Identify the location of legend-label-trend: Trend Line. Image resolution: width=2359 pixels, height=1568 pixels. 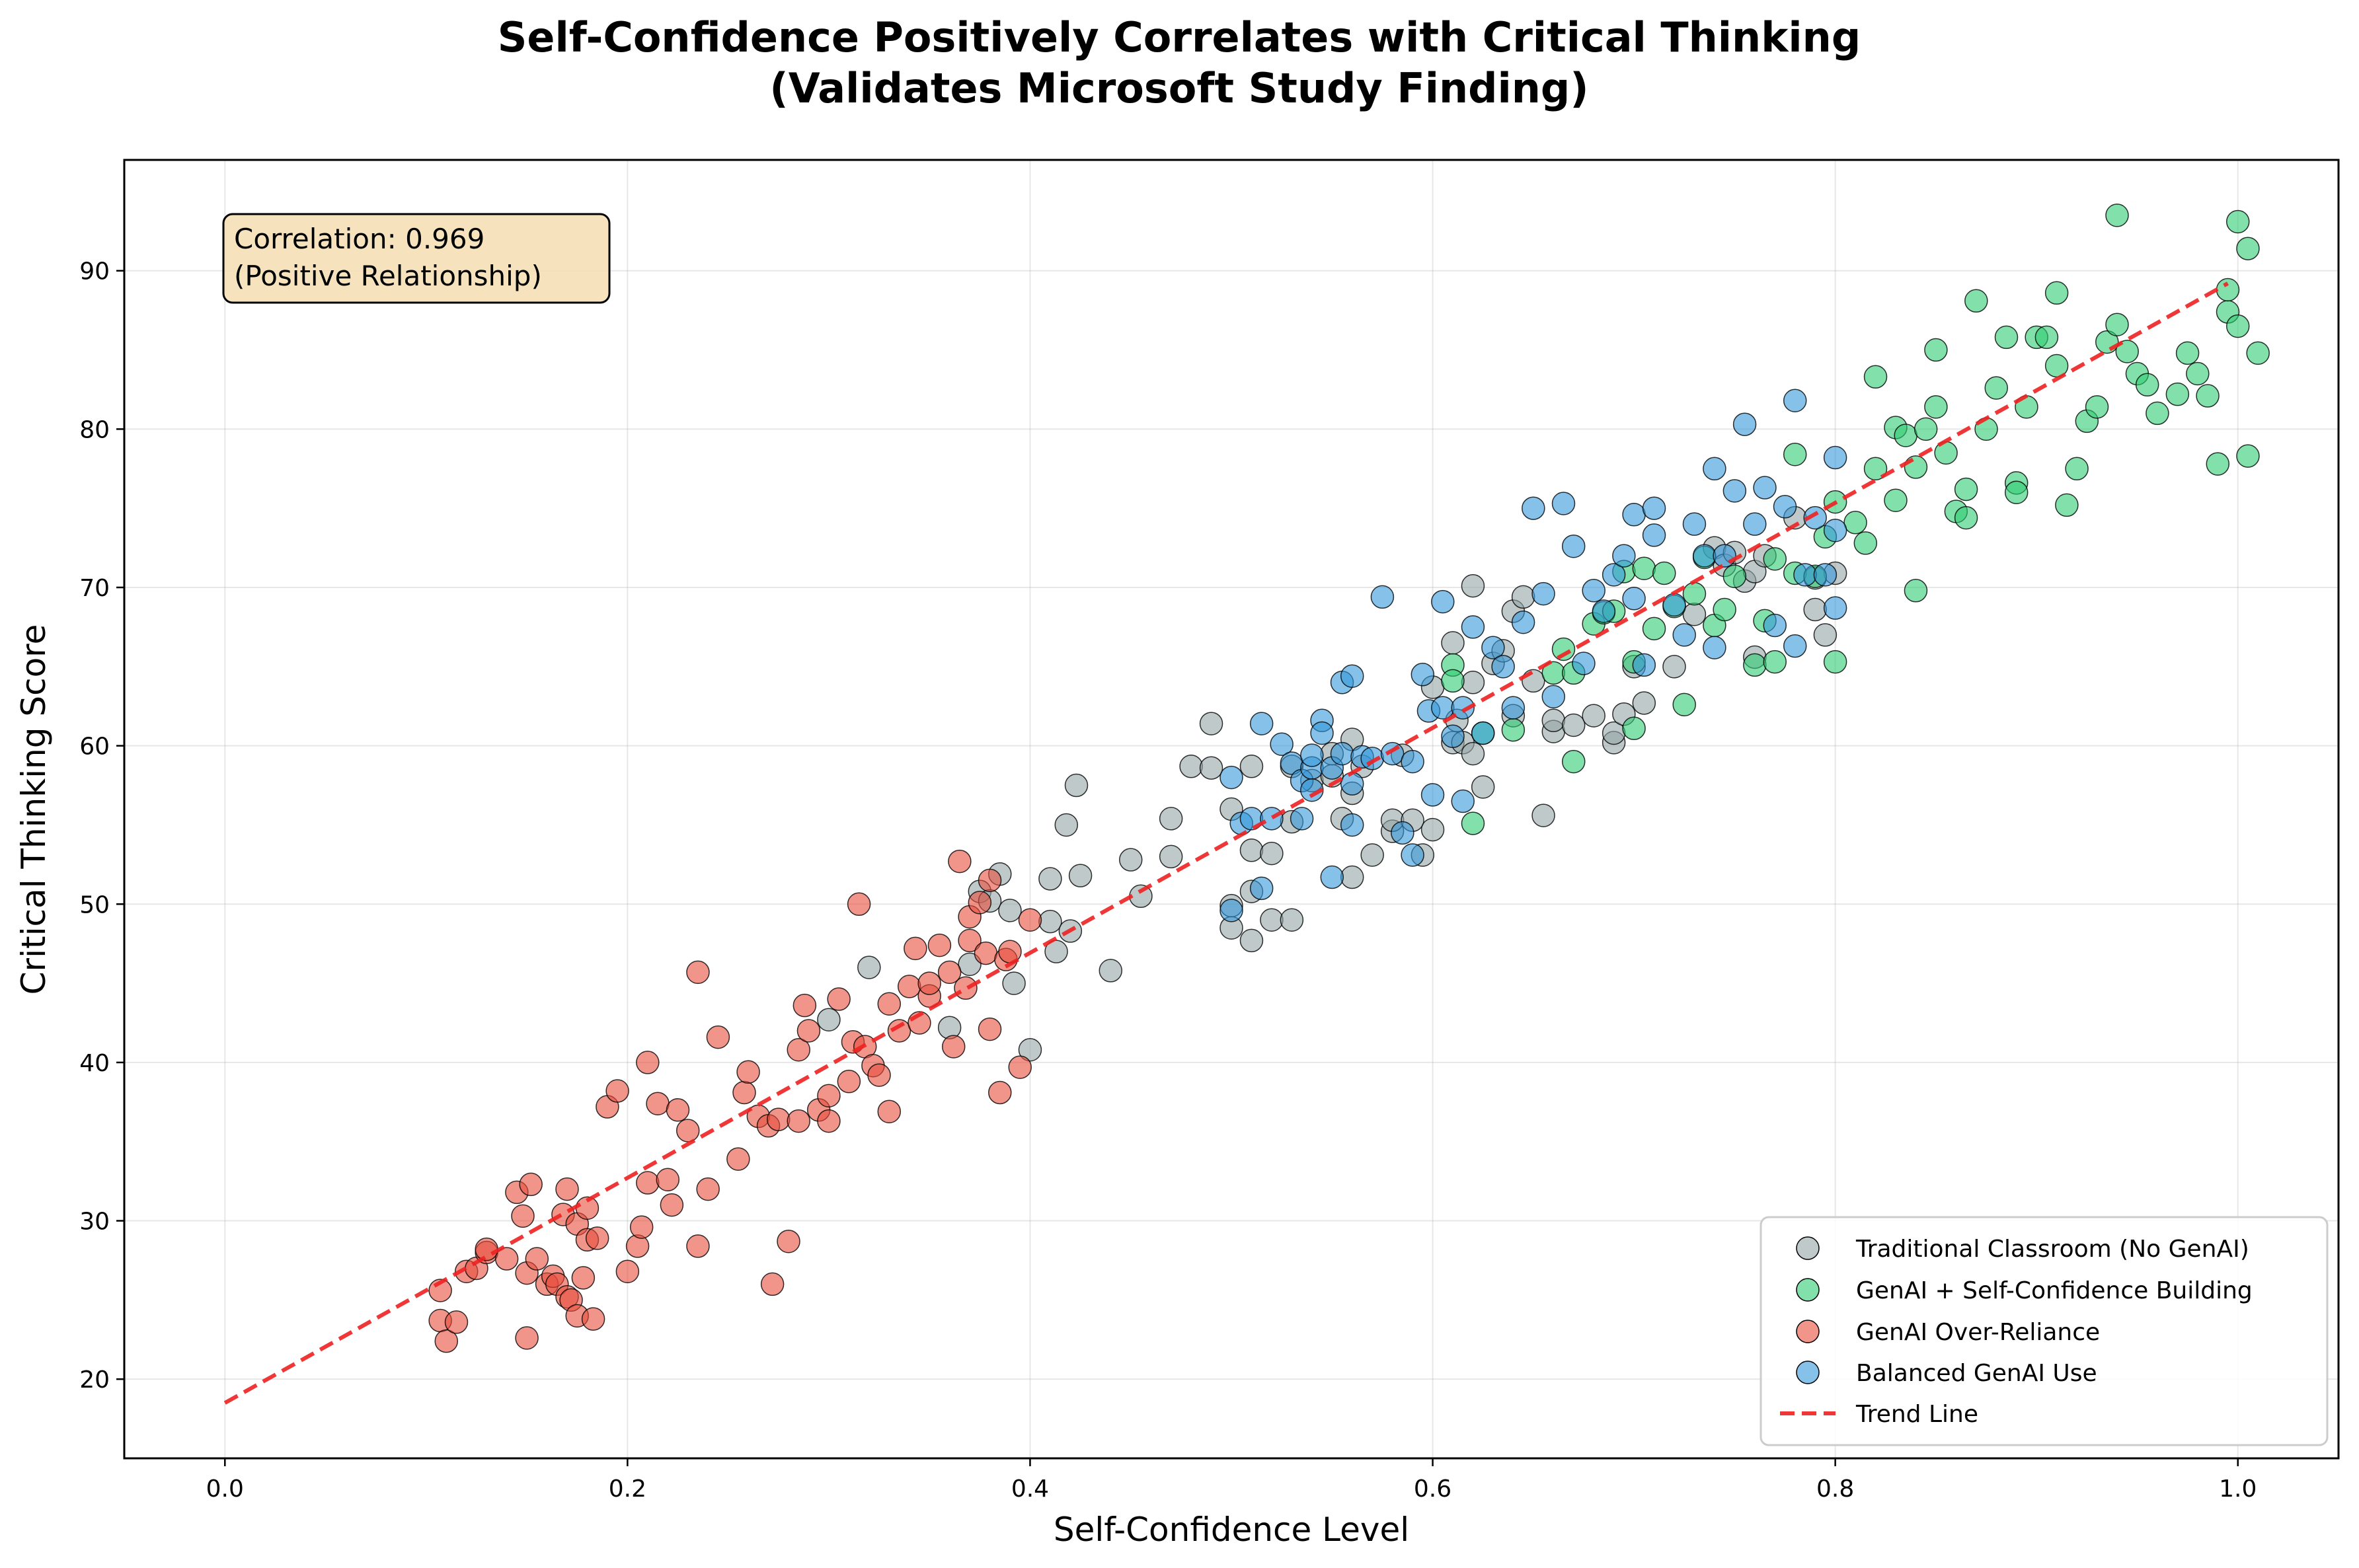
(1916, 1414).